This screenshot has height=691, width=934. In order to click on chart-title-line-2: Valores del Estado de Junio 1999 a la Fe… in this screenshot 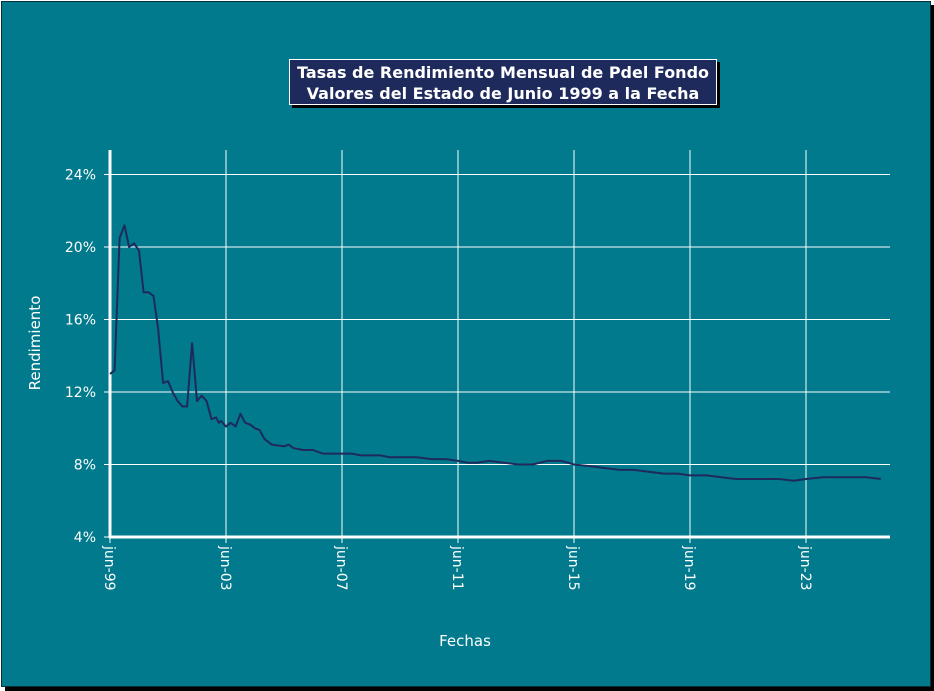, I will do `click(503, 93)`.